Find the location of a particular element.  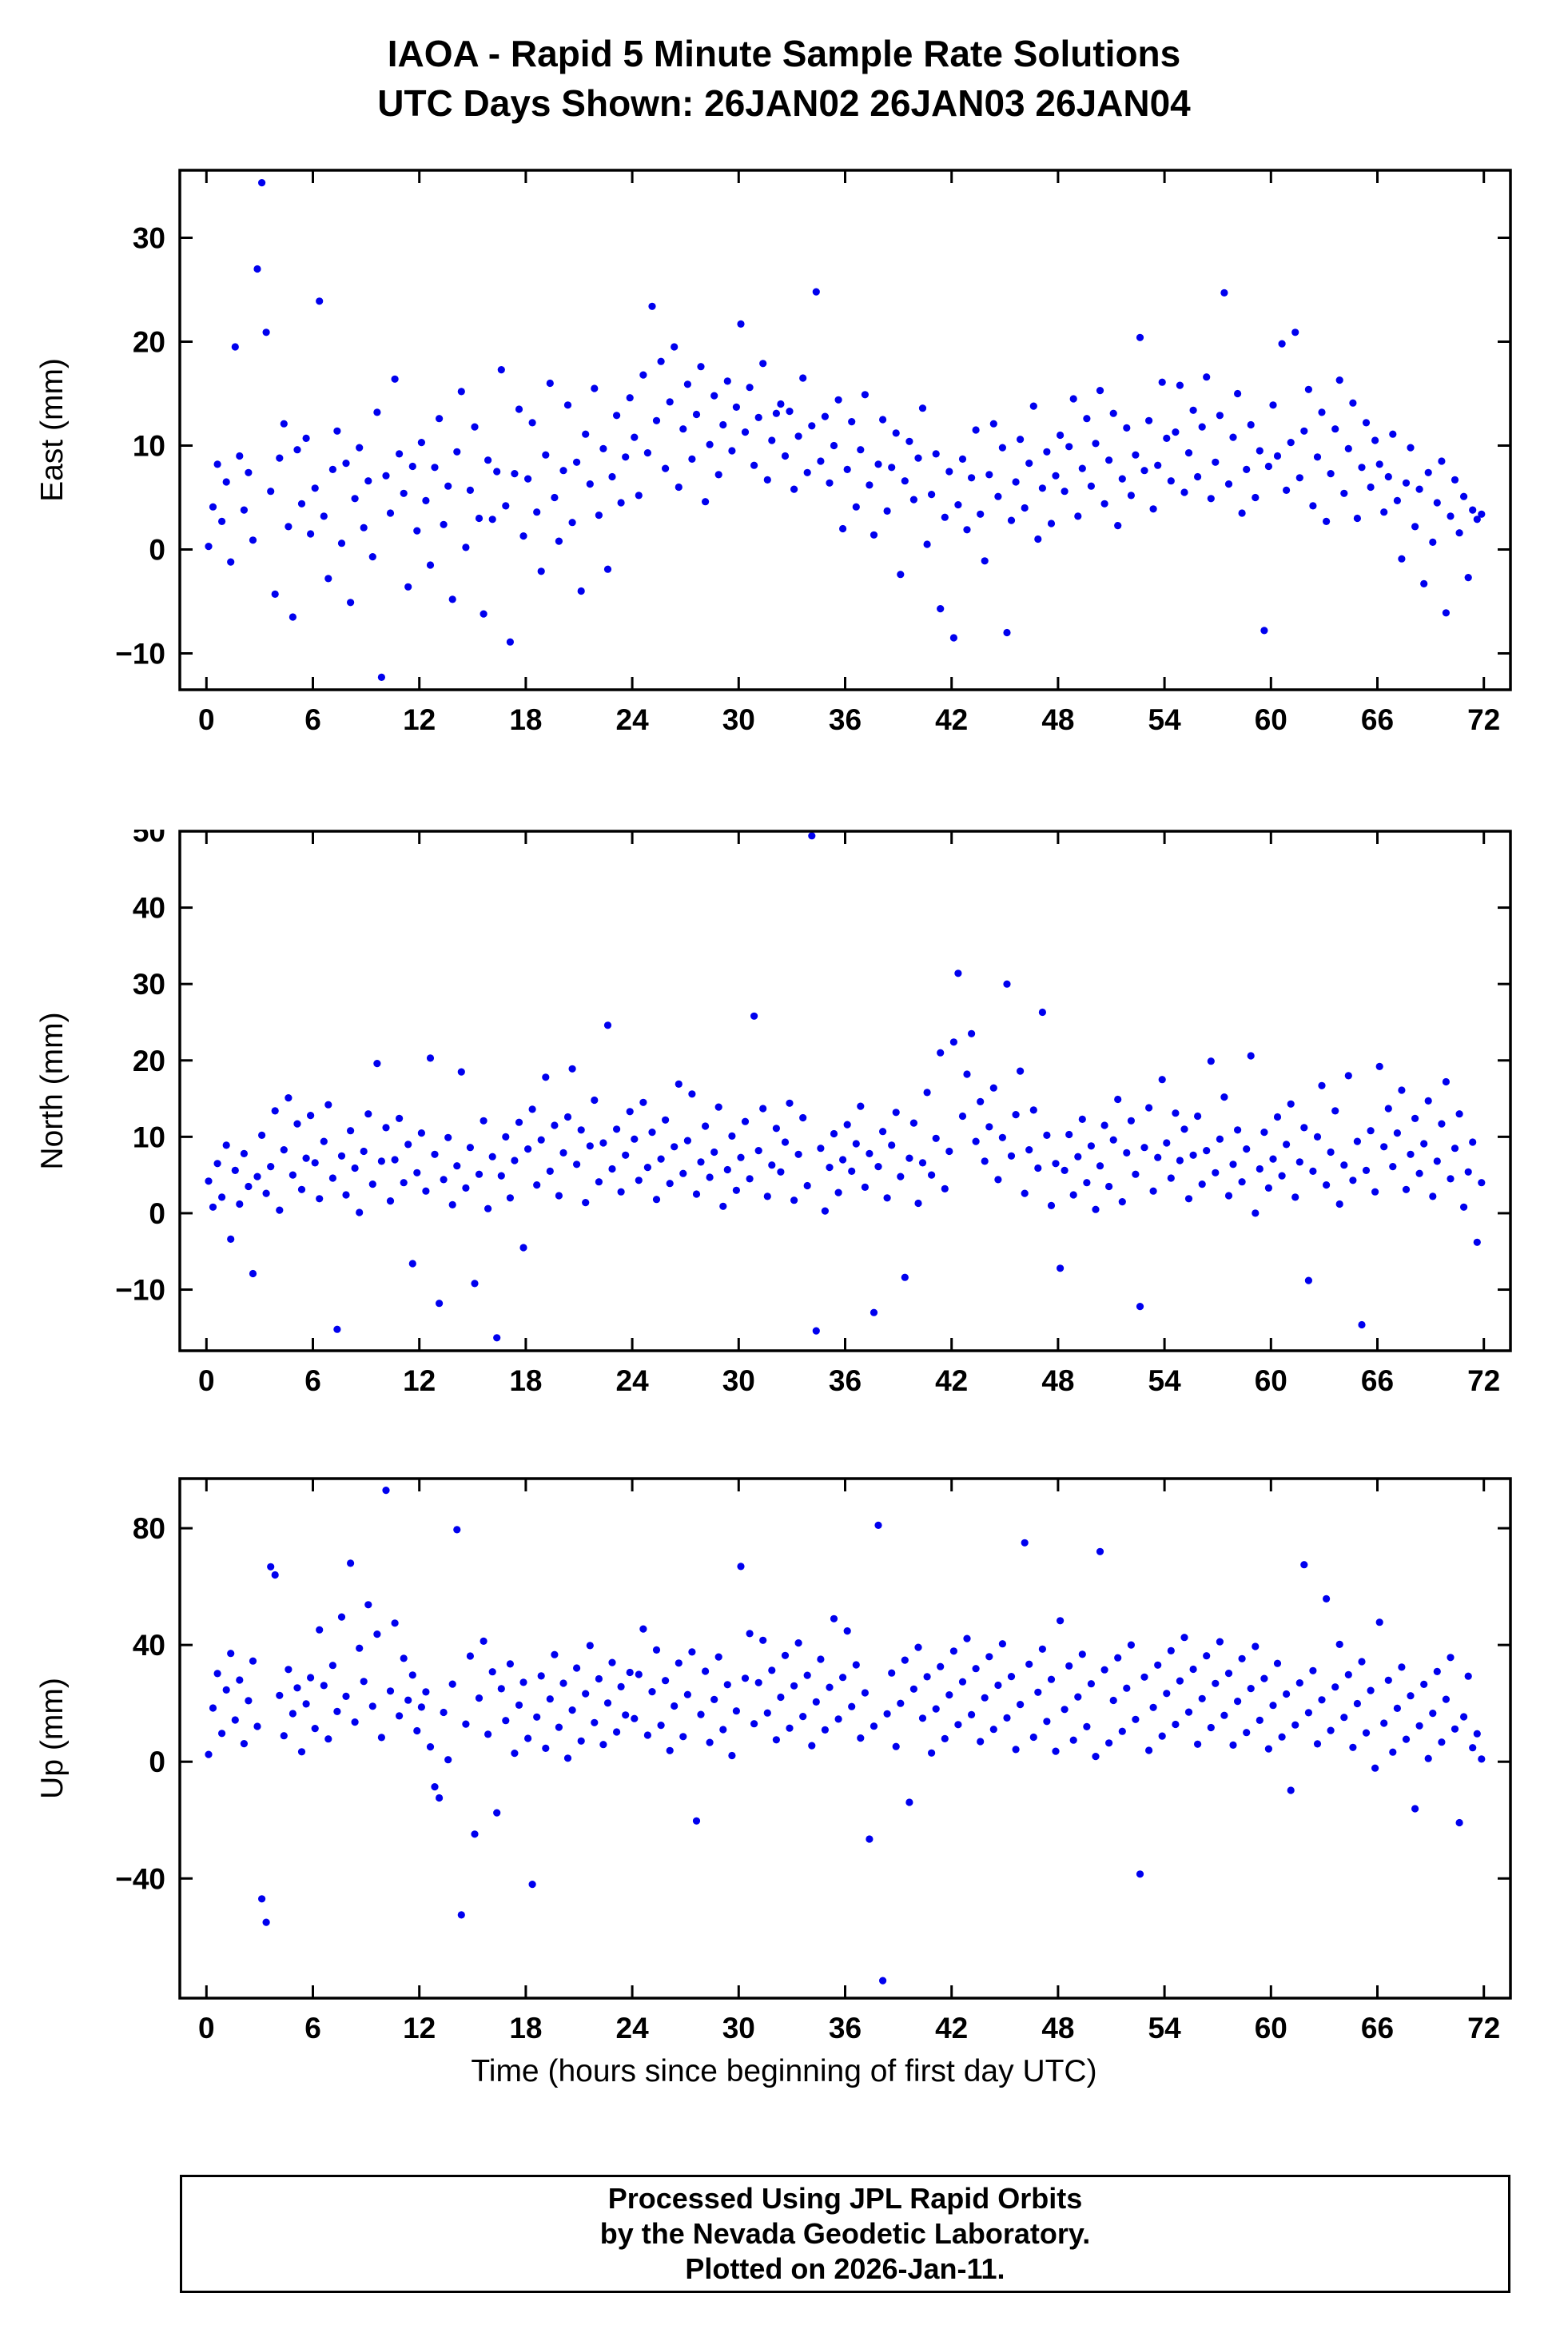

x-tick-label: 12 is located at coordinates (419, 719).